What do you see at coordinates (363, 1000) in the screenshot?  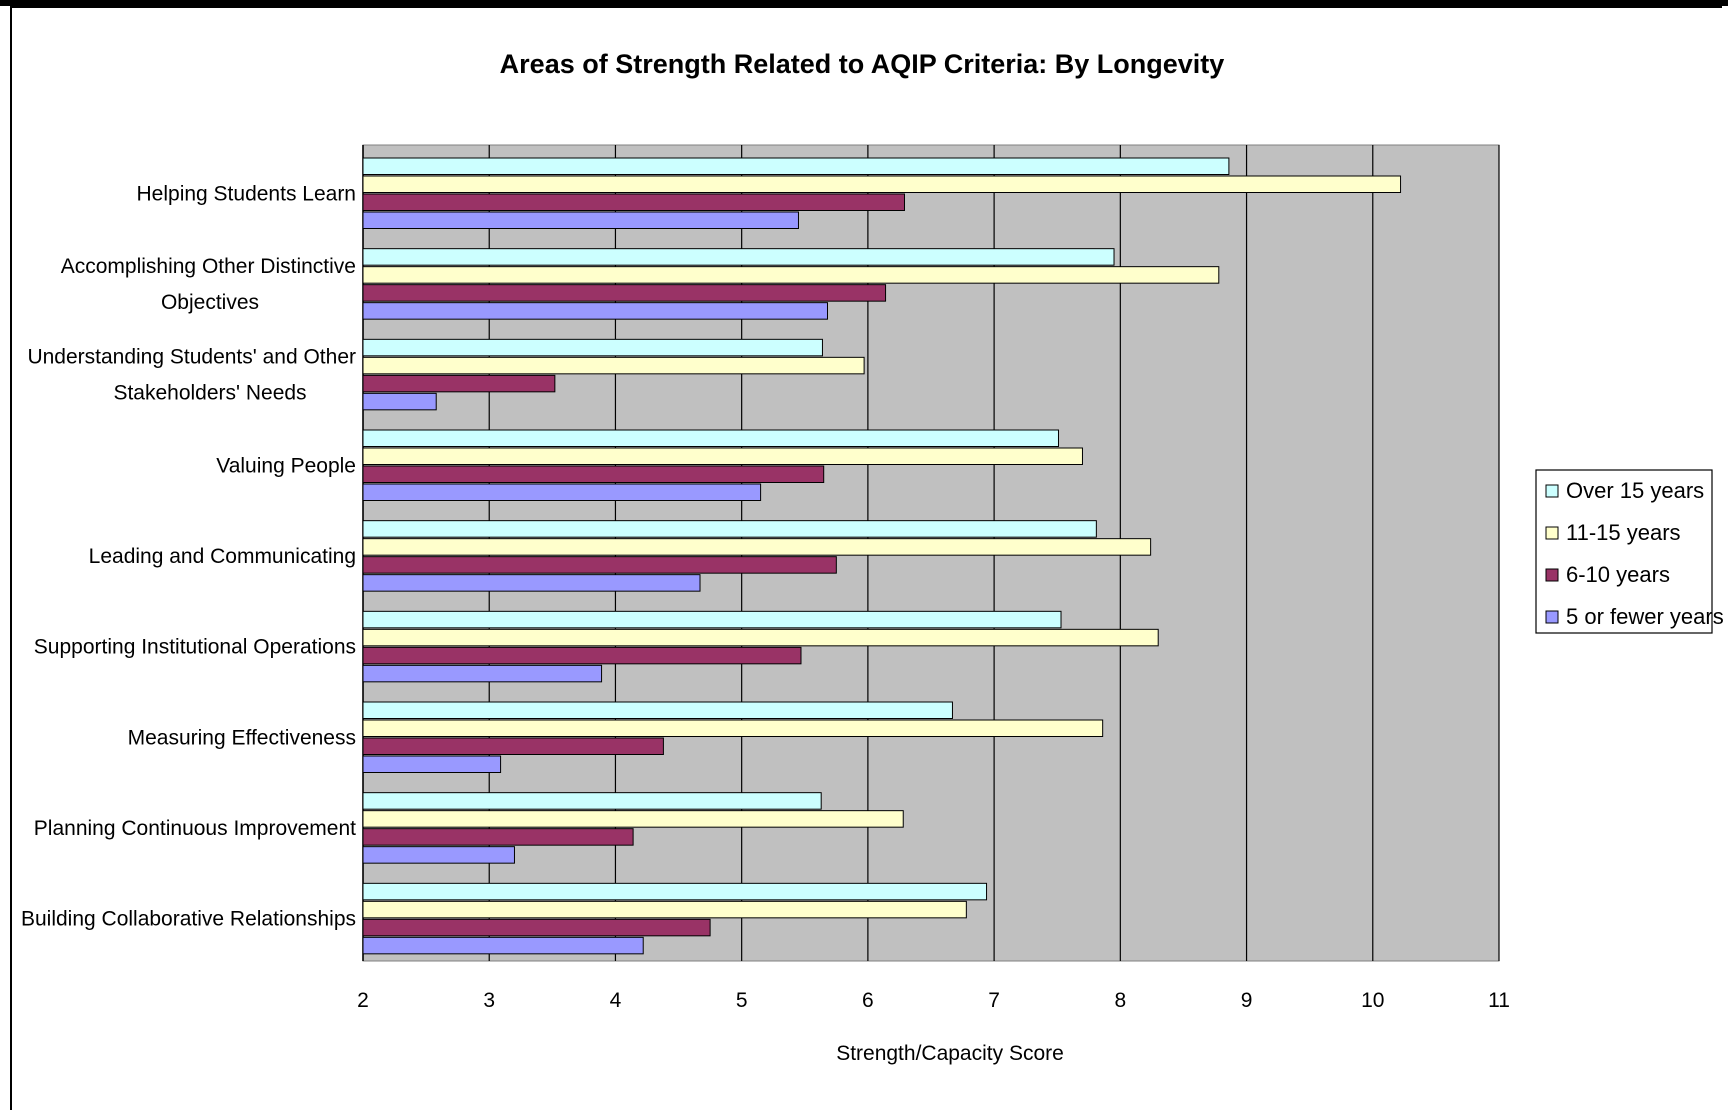 I see `x-tick-label: 2` at bounding box center [363, 1000].